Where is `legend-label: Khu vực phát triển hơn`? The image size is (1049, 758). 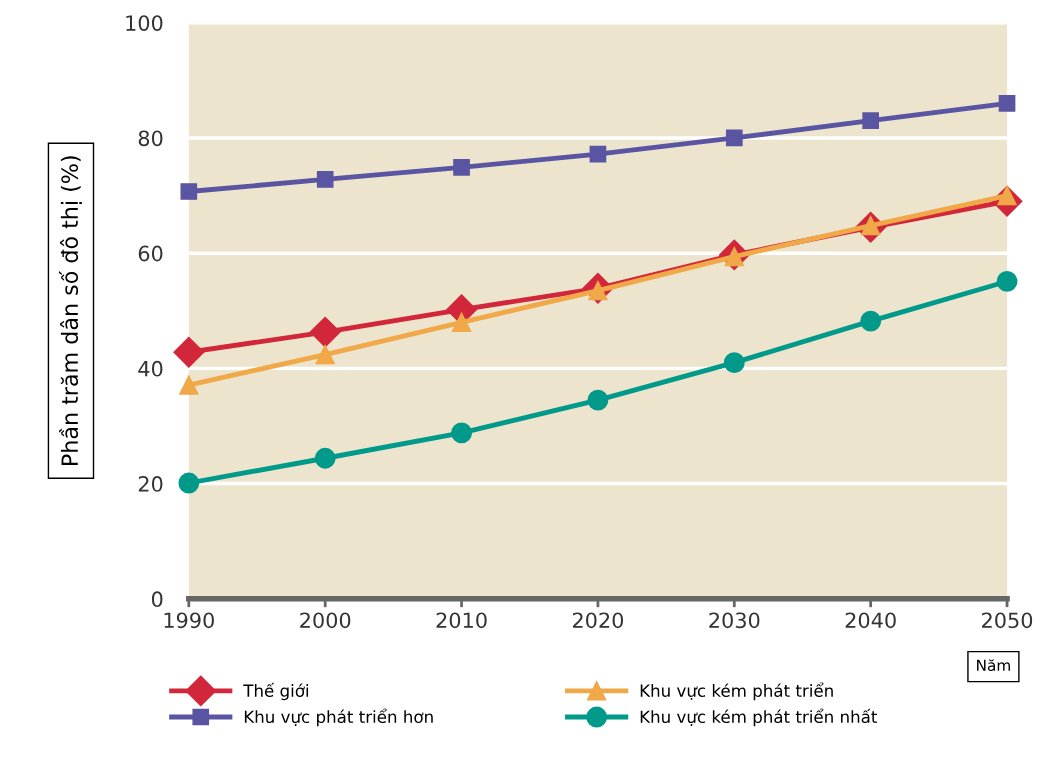 legend-label: Khu vực phát triển hơn is located at coordinates (338, 717).